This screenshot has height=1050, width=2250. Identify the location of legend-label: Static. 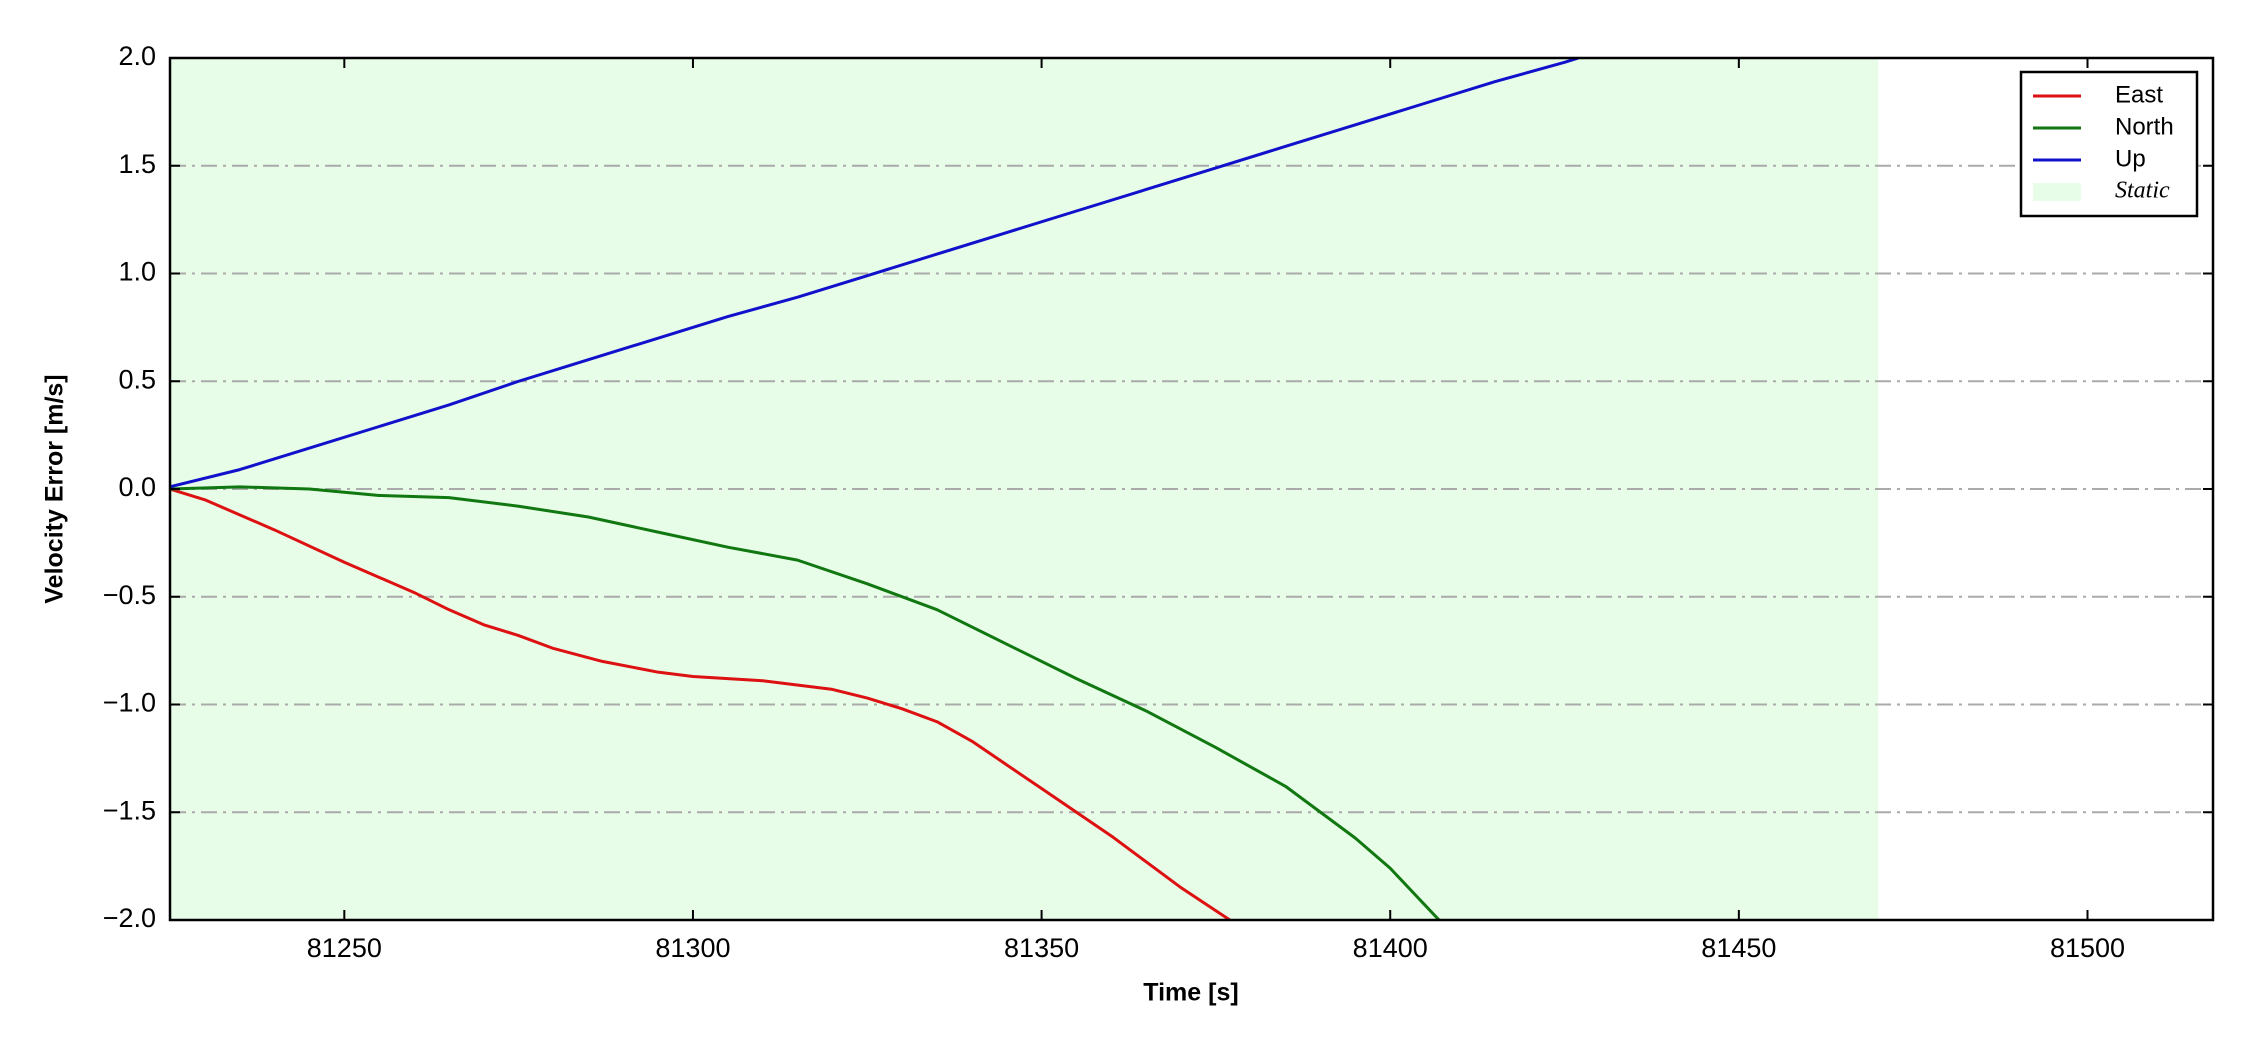
(2142, 191).